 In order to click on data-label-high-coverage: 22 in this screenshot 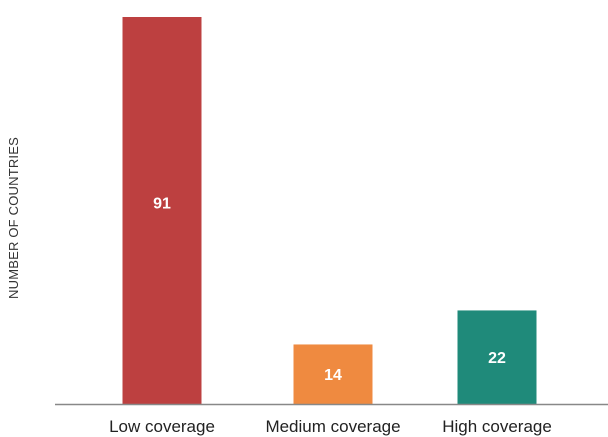, I will do `click(497, 358)`.